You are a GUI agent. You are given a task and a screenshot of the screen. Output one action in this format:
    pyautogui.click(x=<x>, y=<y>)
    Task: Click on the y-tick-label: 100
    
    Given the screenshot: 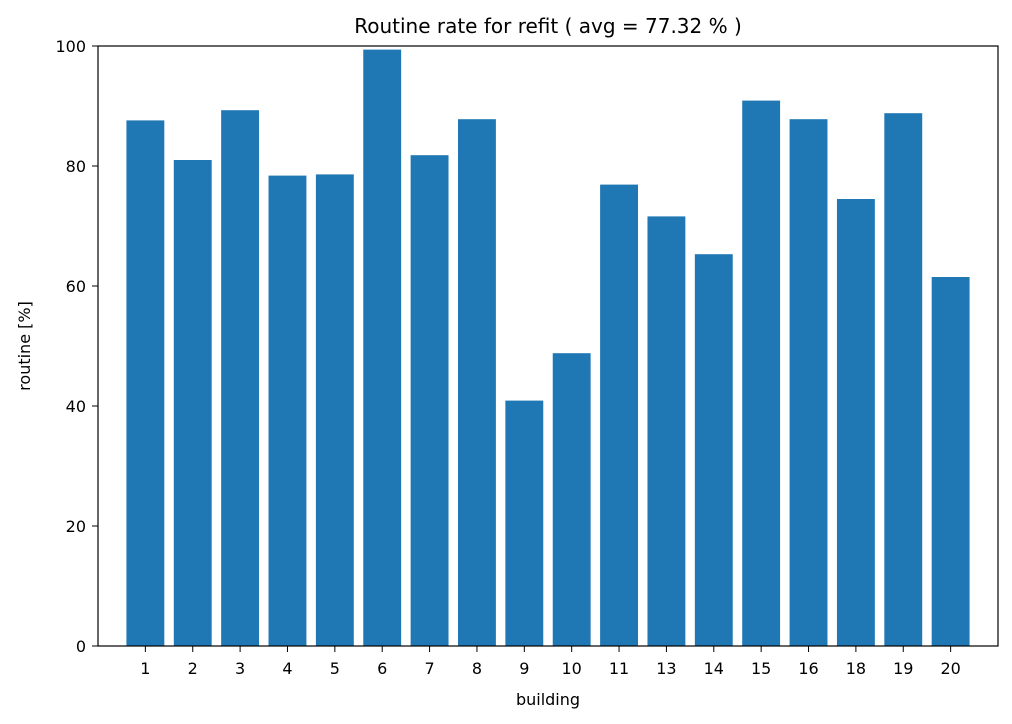 What is the action you would take?
    pyautogui.click(x=70, y=46)
    